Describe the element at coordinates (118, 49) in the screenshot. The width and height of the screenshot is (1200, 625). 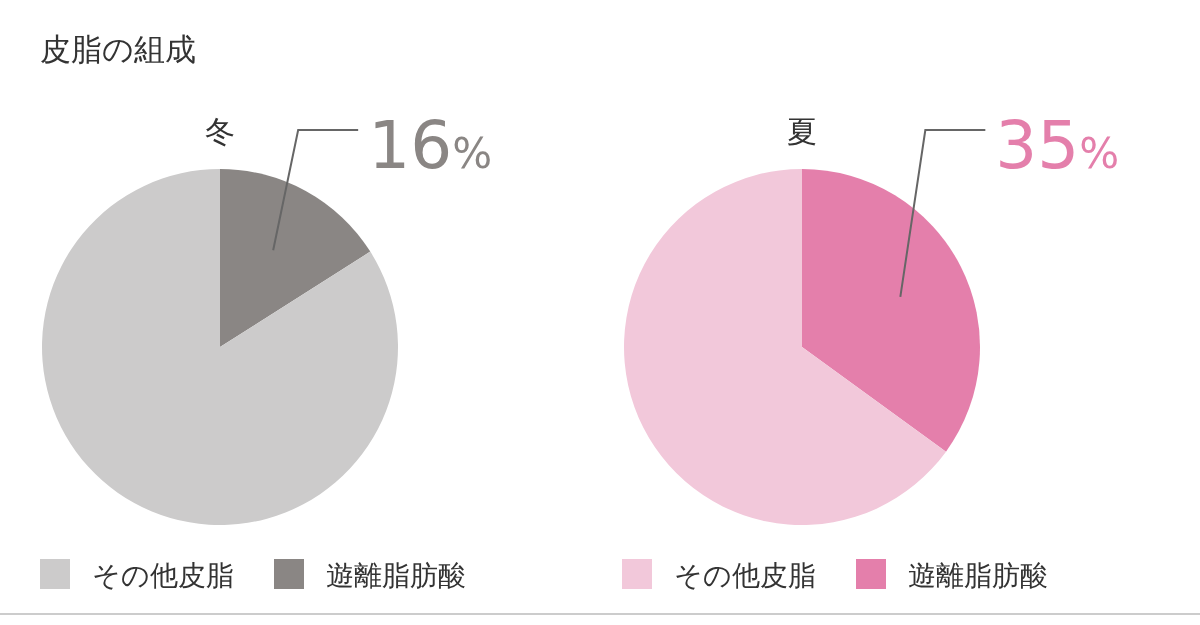
I see `chart-title: 皮脂の組成` at that location.